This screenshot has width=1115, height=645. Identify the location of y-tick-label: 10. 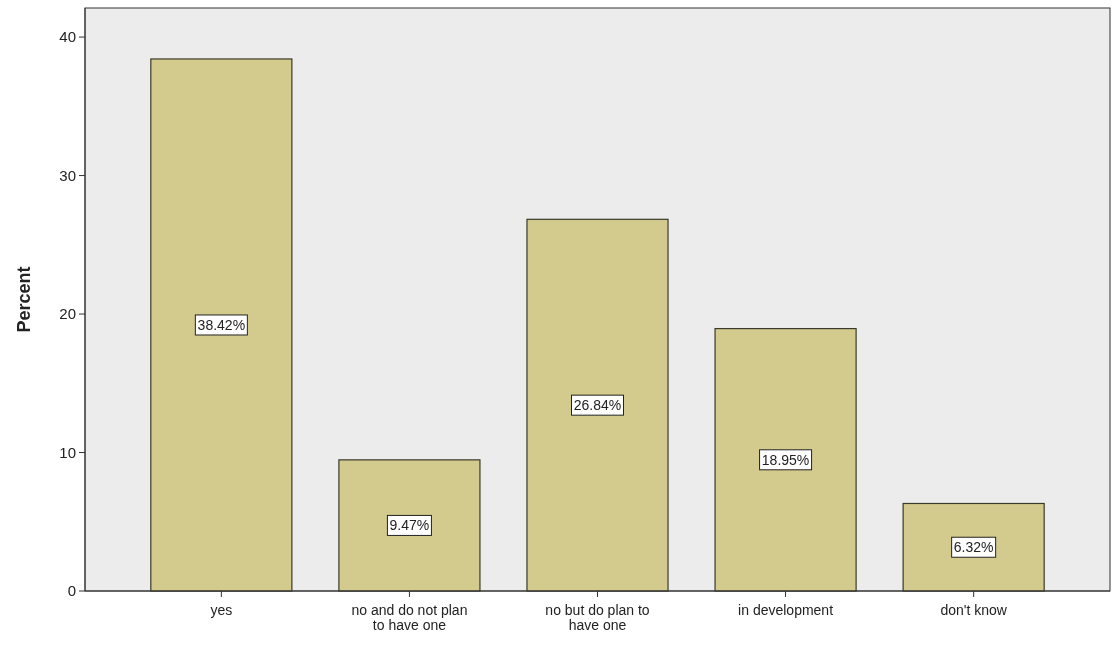
(67, 452).